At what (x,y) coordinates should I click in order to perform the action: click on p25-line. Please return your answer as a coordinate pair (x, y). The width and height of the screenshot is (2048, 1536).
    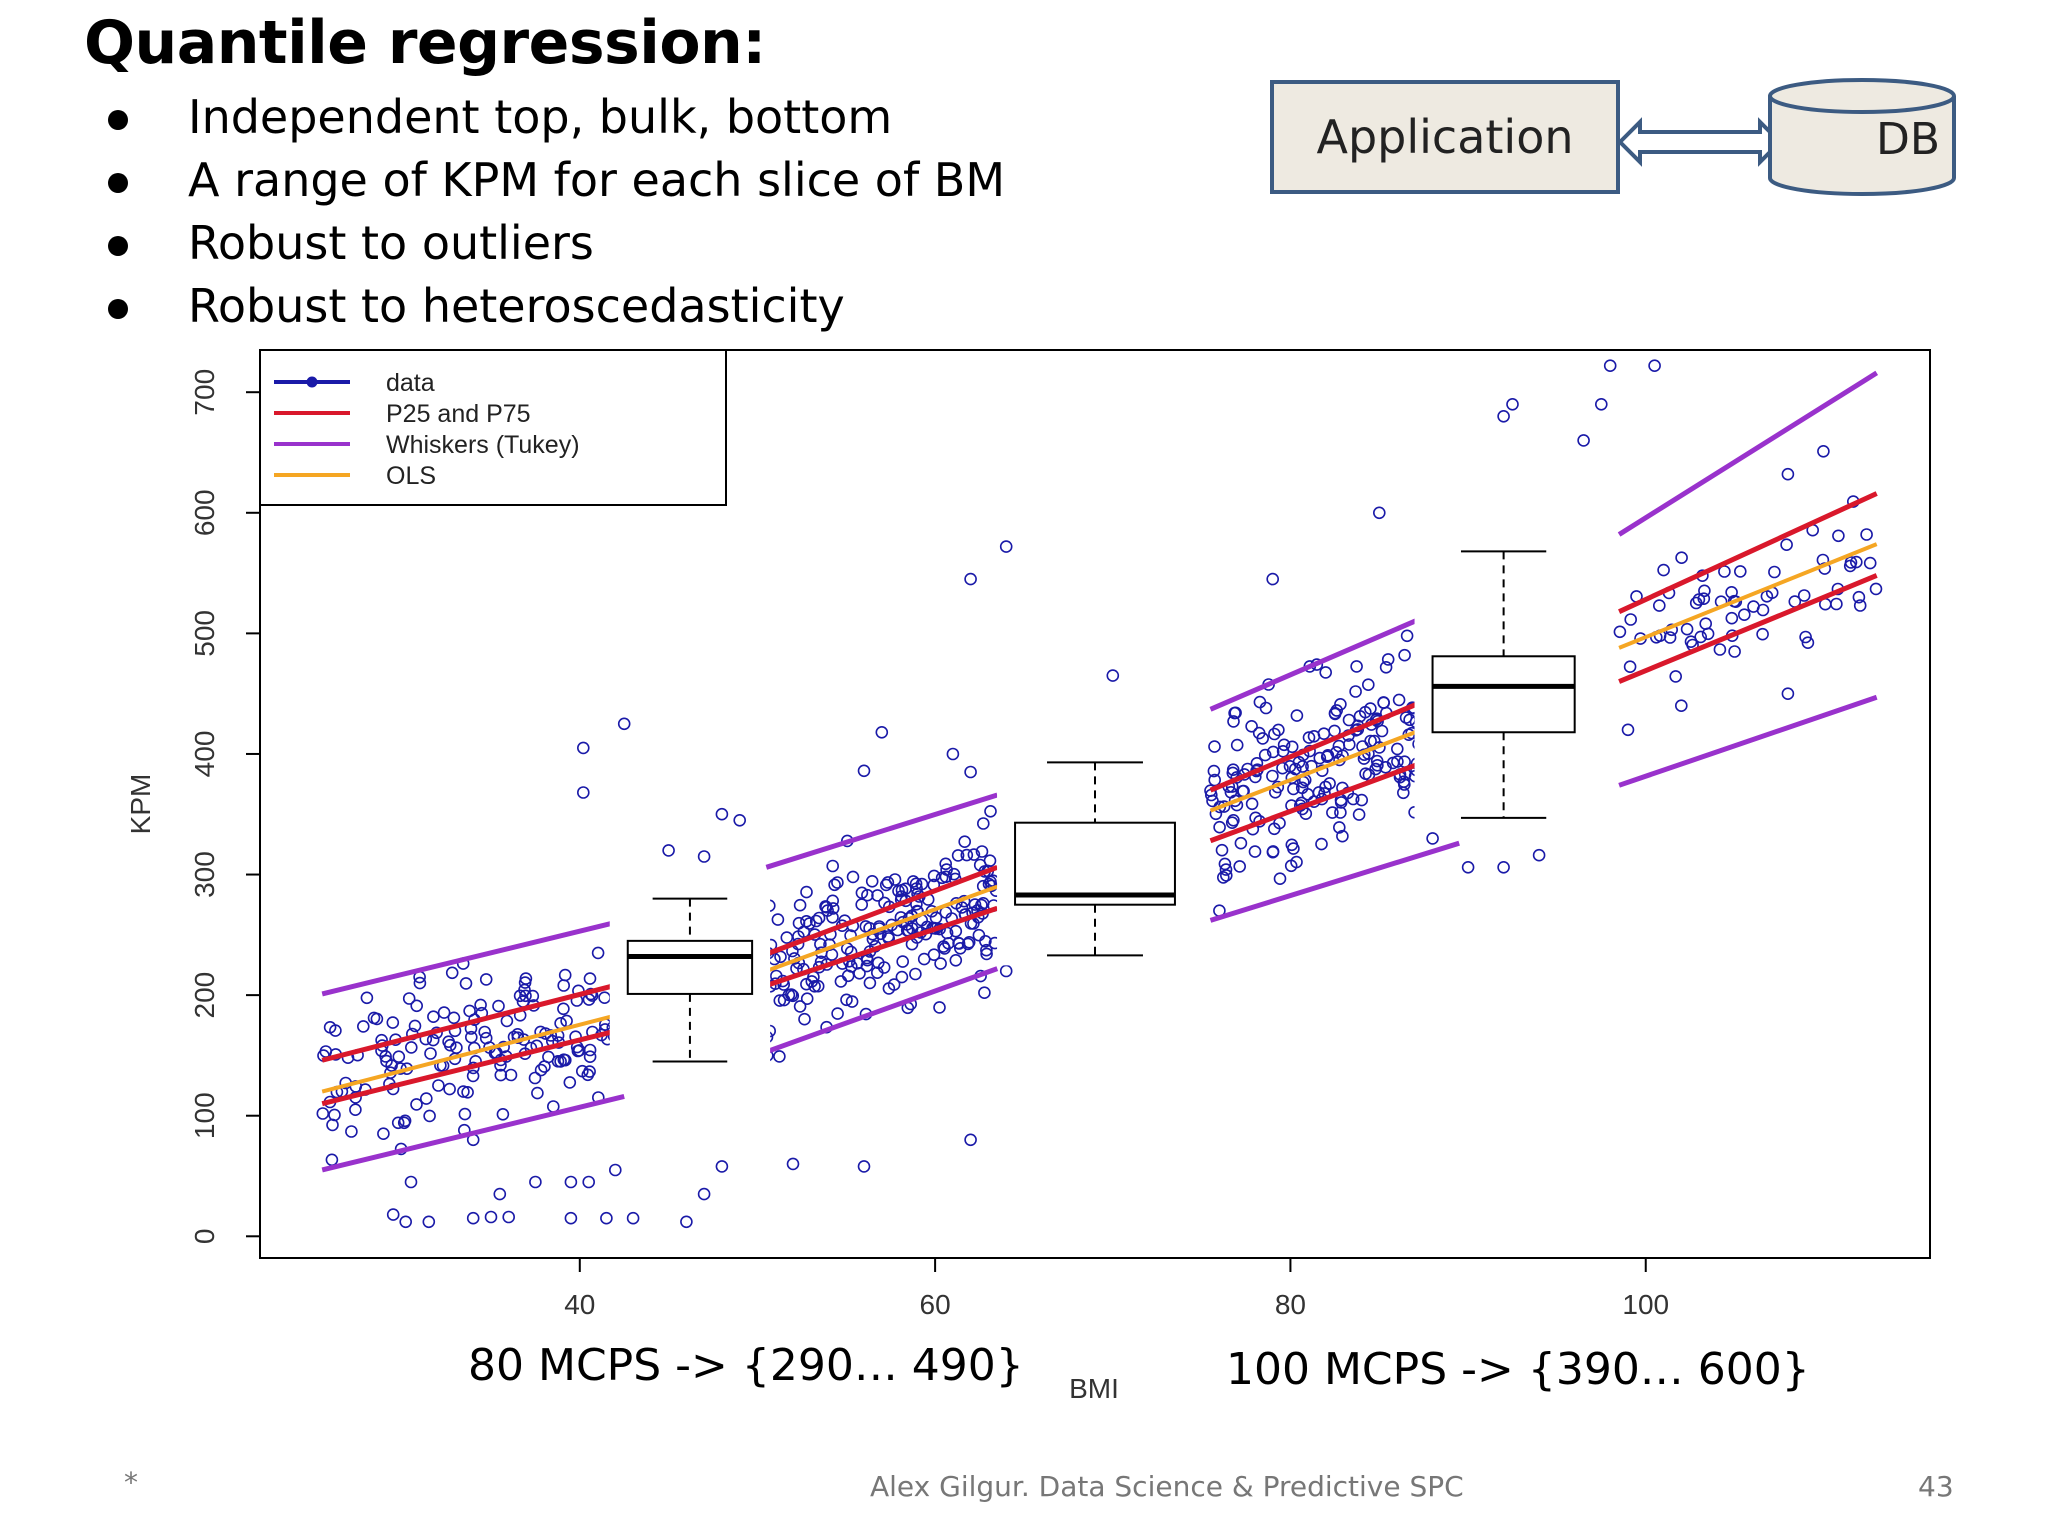
    Looking at the image, I should click on (882, 946).